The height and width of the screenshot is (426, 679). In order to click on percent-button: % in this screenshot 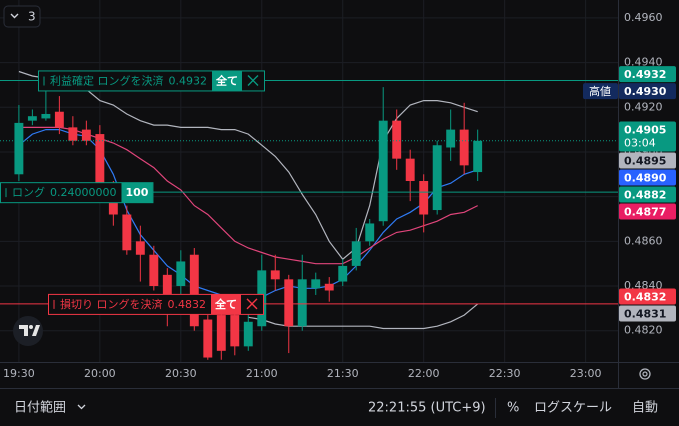, I will do `click(513, 408)`.